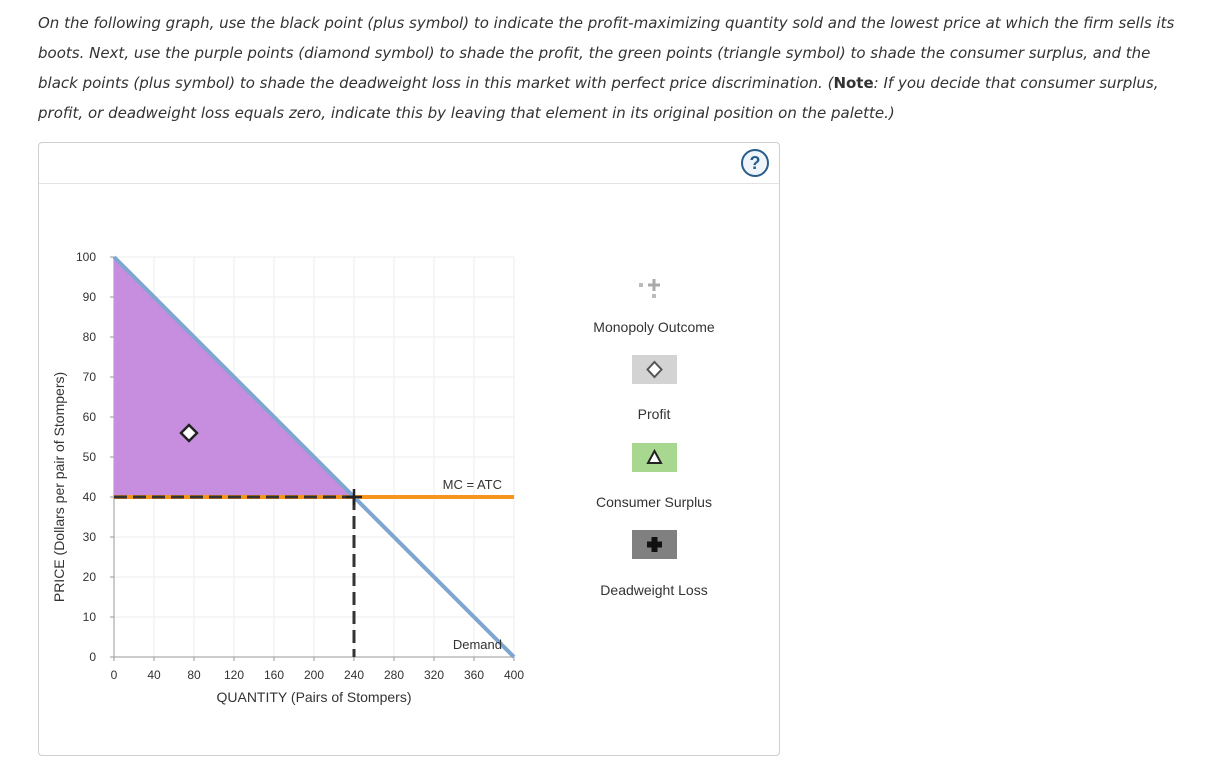 The image size is (1207, 783). What do you see at coordinates (86, 257) in the screenshot?
I see `y-tick-label: 100` at bounding box center [86, 257].